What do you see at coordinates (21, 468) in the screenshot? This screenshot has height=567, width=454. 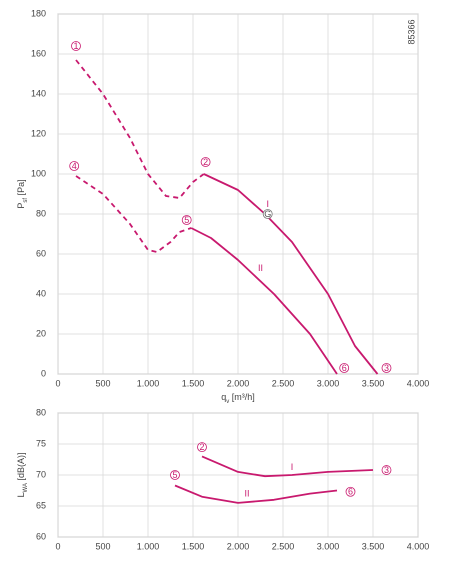 I see `y-axis-label-unit: [dB(A)]` at bounding box center [21, 468].